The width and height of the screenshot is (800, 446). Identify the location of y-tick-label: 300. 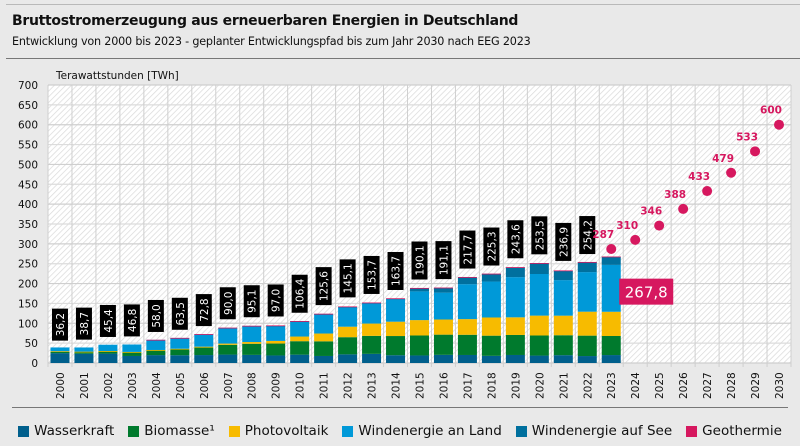
(28, 245).